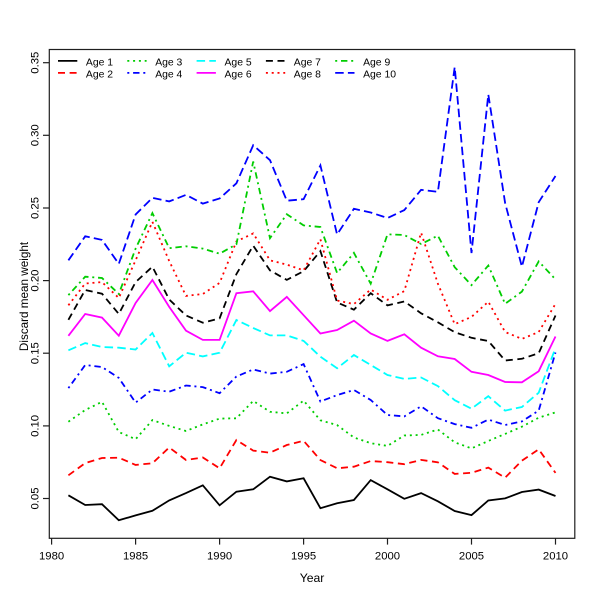  What do you see at coordinates (35, 135) in the screenshot?
I see `svg-text: 0.30` at bounding box center [35, 135].